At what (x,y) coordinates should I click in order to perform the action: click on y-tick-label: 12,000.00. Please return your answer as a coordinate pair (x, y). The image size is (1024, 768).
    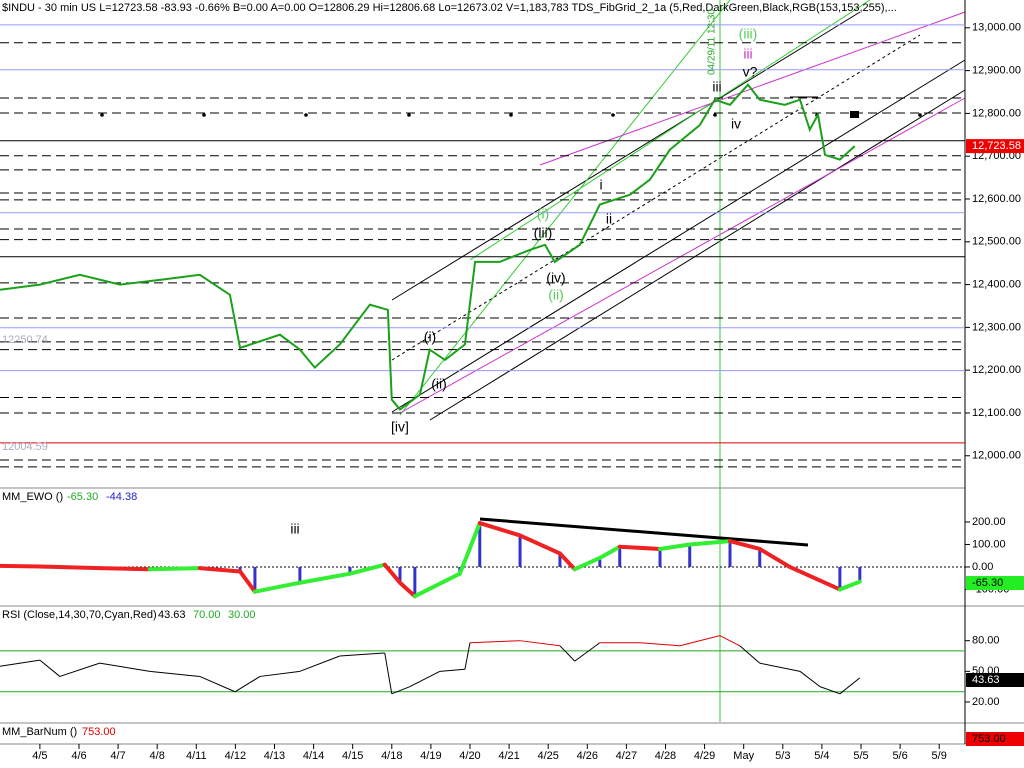
    Looking at the image, I should click on (996, 456).